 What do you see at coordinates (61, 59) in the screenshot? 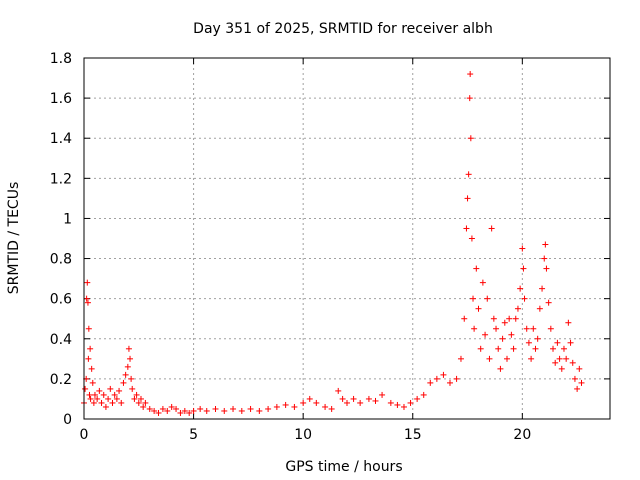
I see `y-tick-label: 1.8` at bounding box center [61, 59].